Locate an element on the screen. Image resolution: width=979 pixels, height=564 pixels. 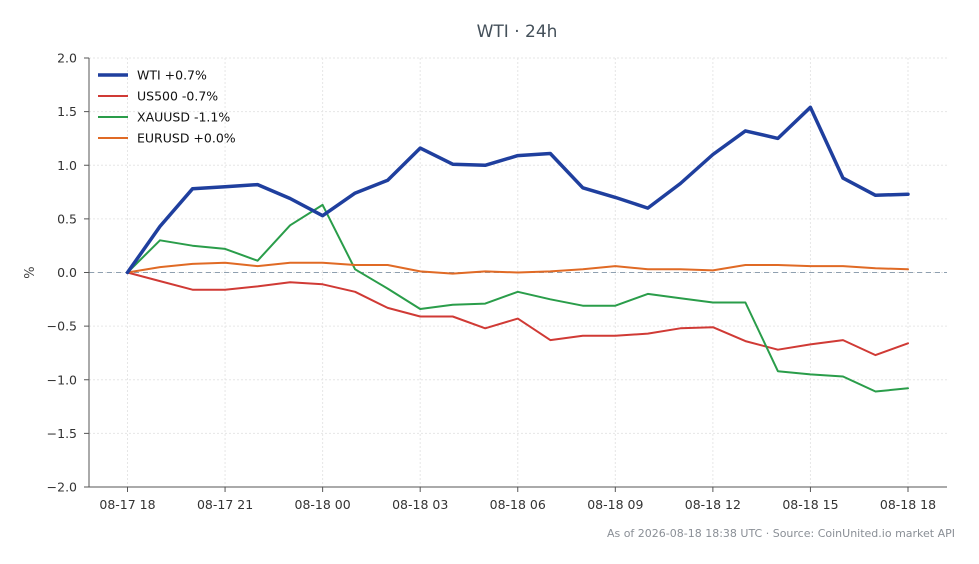
legend-item: WTI +0.7% is located at coordinates (152, 75).